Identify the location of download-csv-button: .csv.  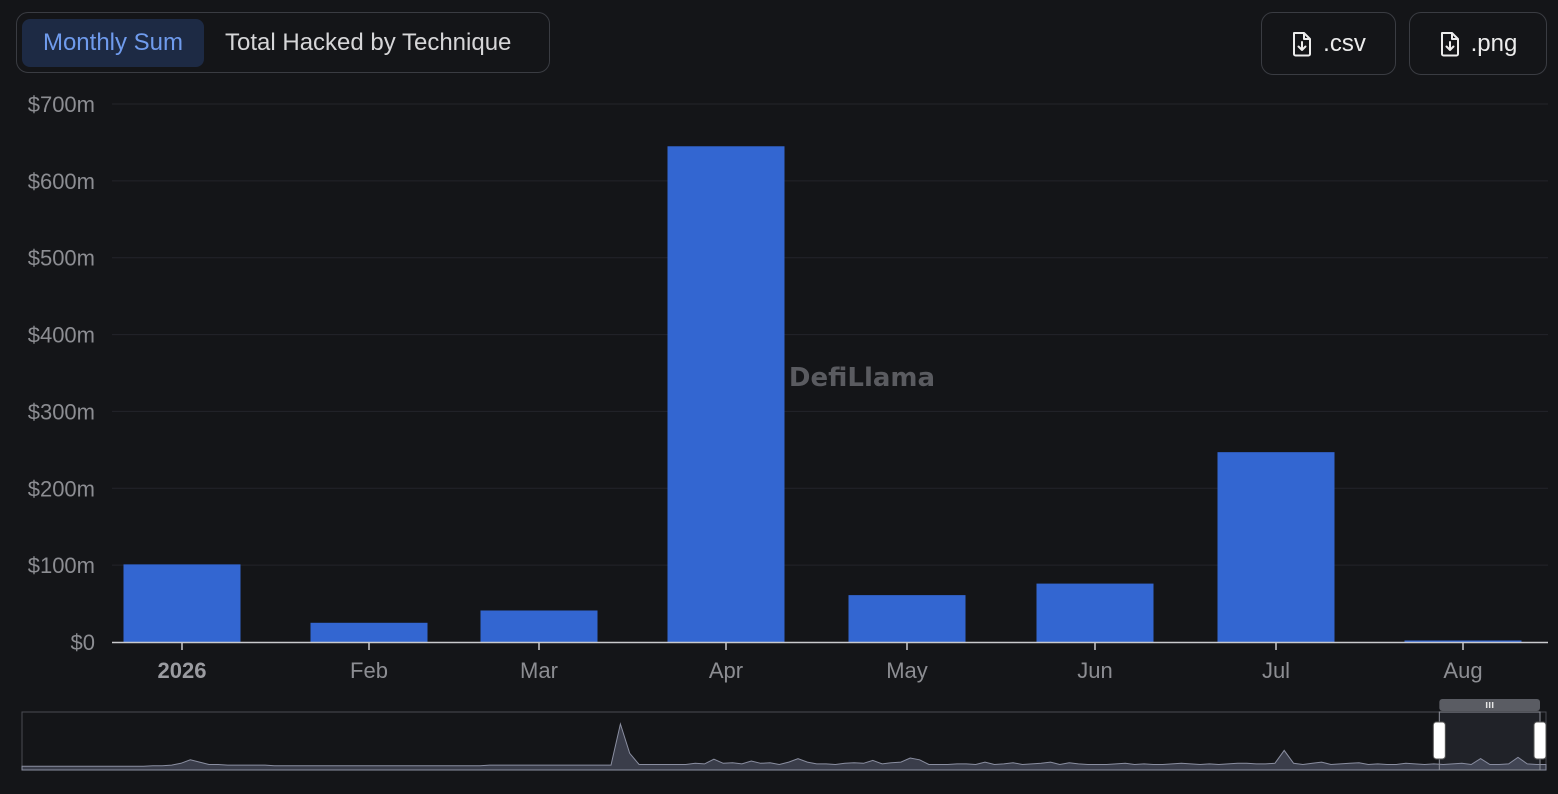
(1328, 43).